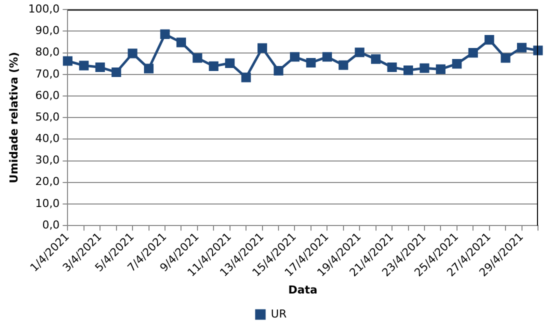 The image size is (554, 330). Describe the element at coordinates (47, 95) in the screenshot. I see `y-tick-label: 60,0` at that location.